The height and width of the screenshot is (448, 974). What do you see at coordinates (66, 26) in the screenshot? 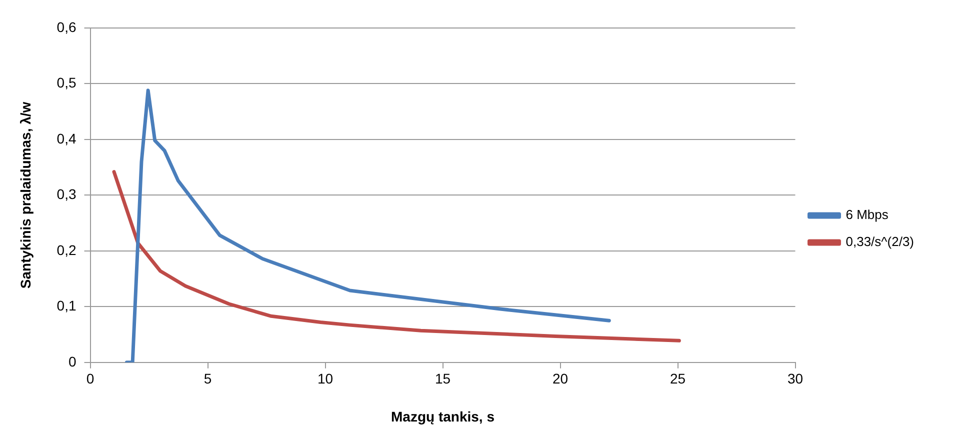
I see `y-tick-label: 0,6` at bounding box center [66, 26].